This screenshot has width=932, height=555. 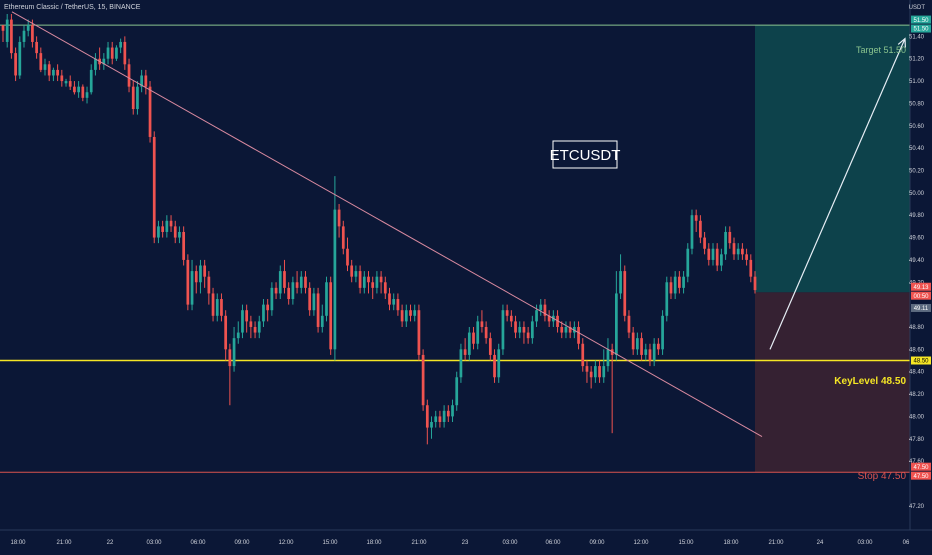 I want to click on currency-label: USDT, so click(x=916, y=8).